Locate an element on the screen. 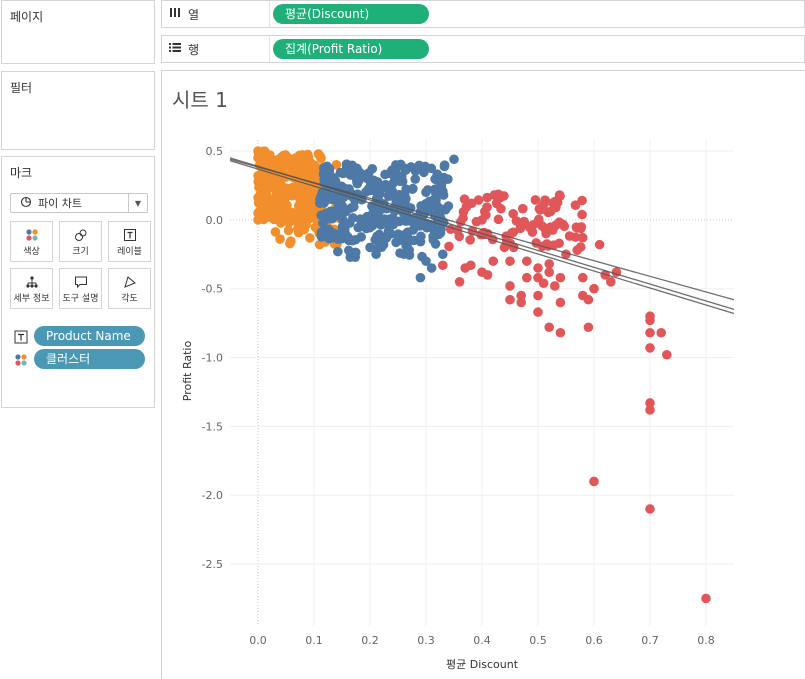 The image size is (805, 679). marks-panel: 마크 파이 차트 ▼ 색상 크기 레이블 세부 정보 도구 설명 is located at coordinates (78, 282).